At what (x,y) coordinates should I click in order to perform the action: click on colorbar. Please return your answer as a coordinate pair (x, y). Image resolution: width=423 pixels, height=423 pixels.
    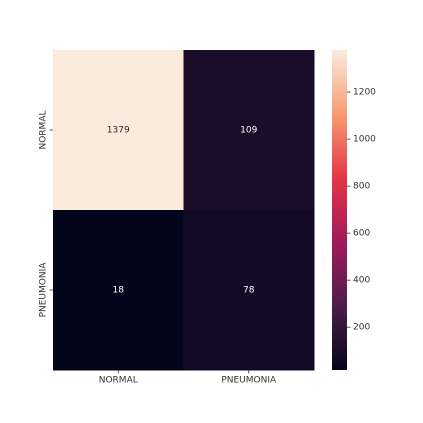
    Looking at the image, I should click on (339, 210).